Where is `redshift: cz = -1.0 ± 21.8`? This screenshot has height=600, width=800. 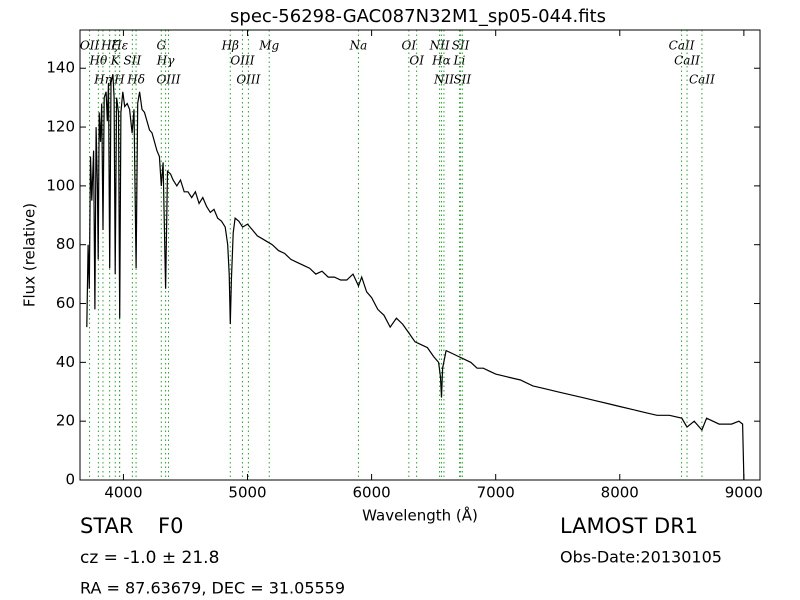 redshift: cz = -1.0 ± 21.8 is located at coordinates (149, 558).